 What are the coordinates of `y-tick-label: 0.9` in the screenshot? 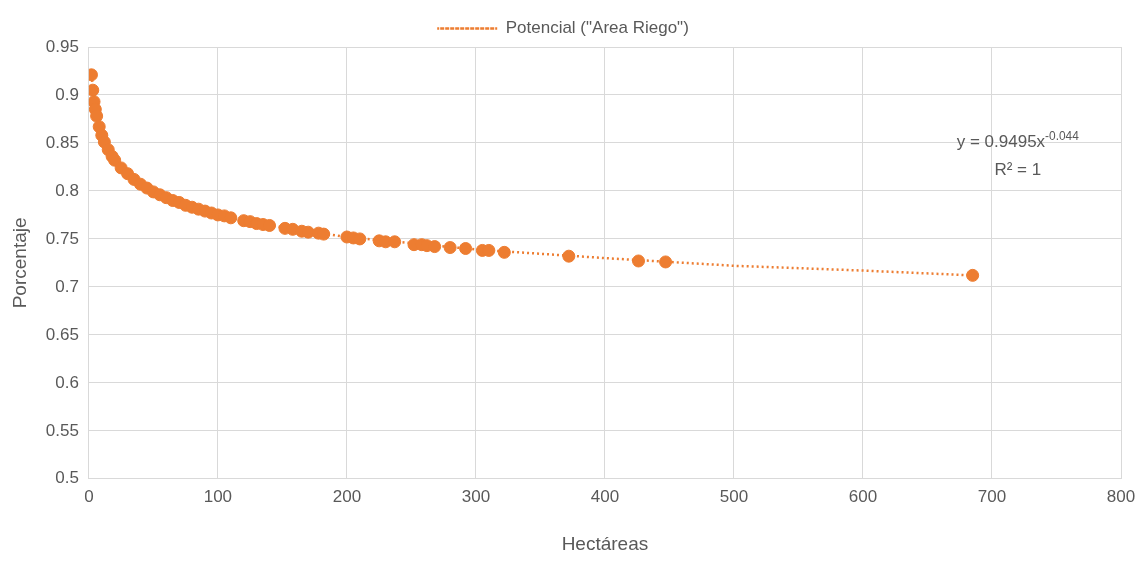 It's located at (67, 94).